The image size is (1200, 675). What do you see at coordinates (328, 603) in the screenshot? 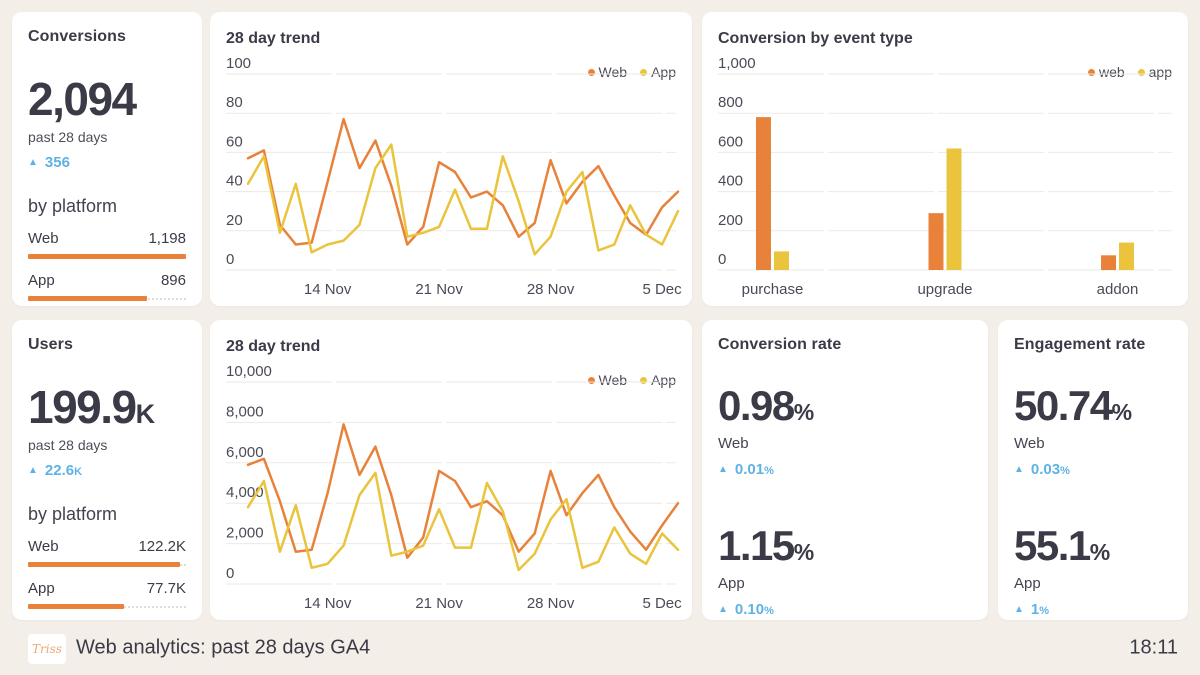
I see `x-tick-label: 14 Nov` at bounding box center [328, 603].